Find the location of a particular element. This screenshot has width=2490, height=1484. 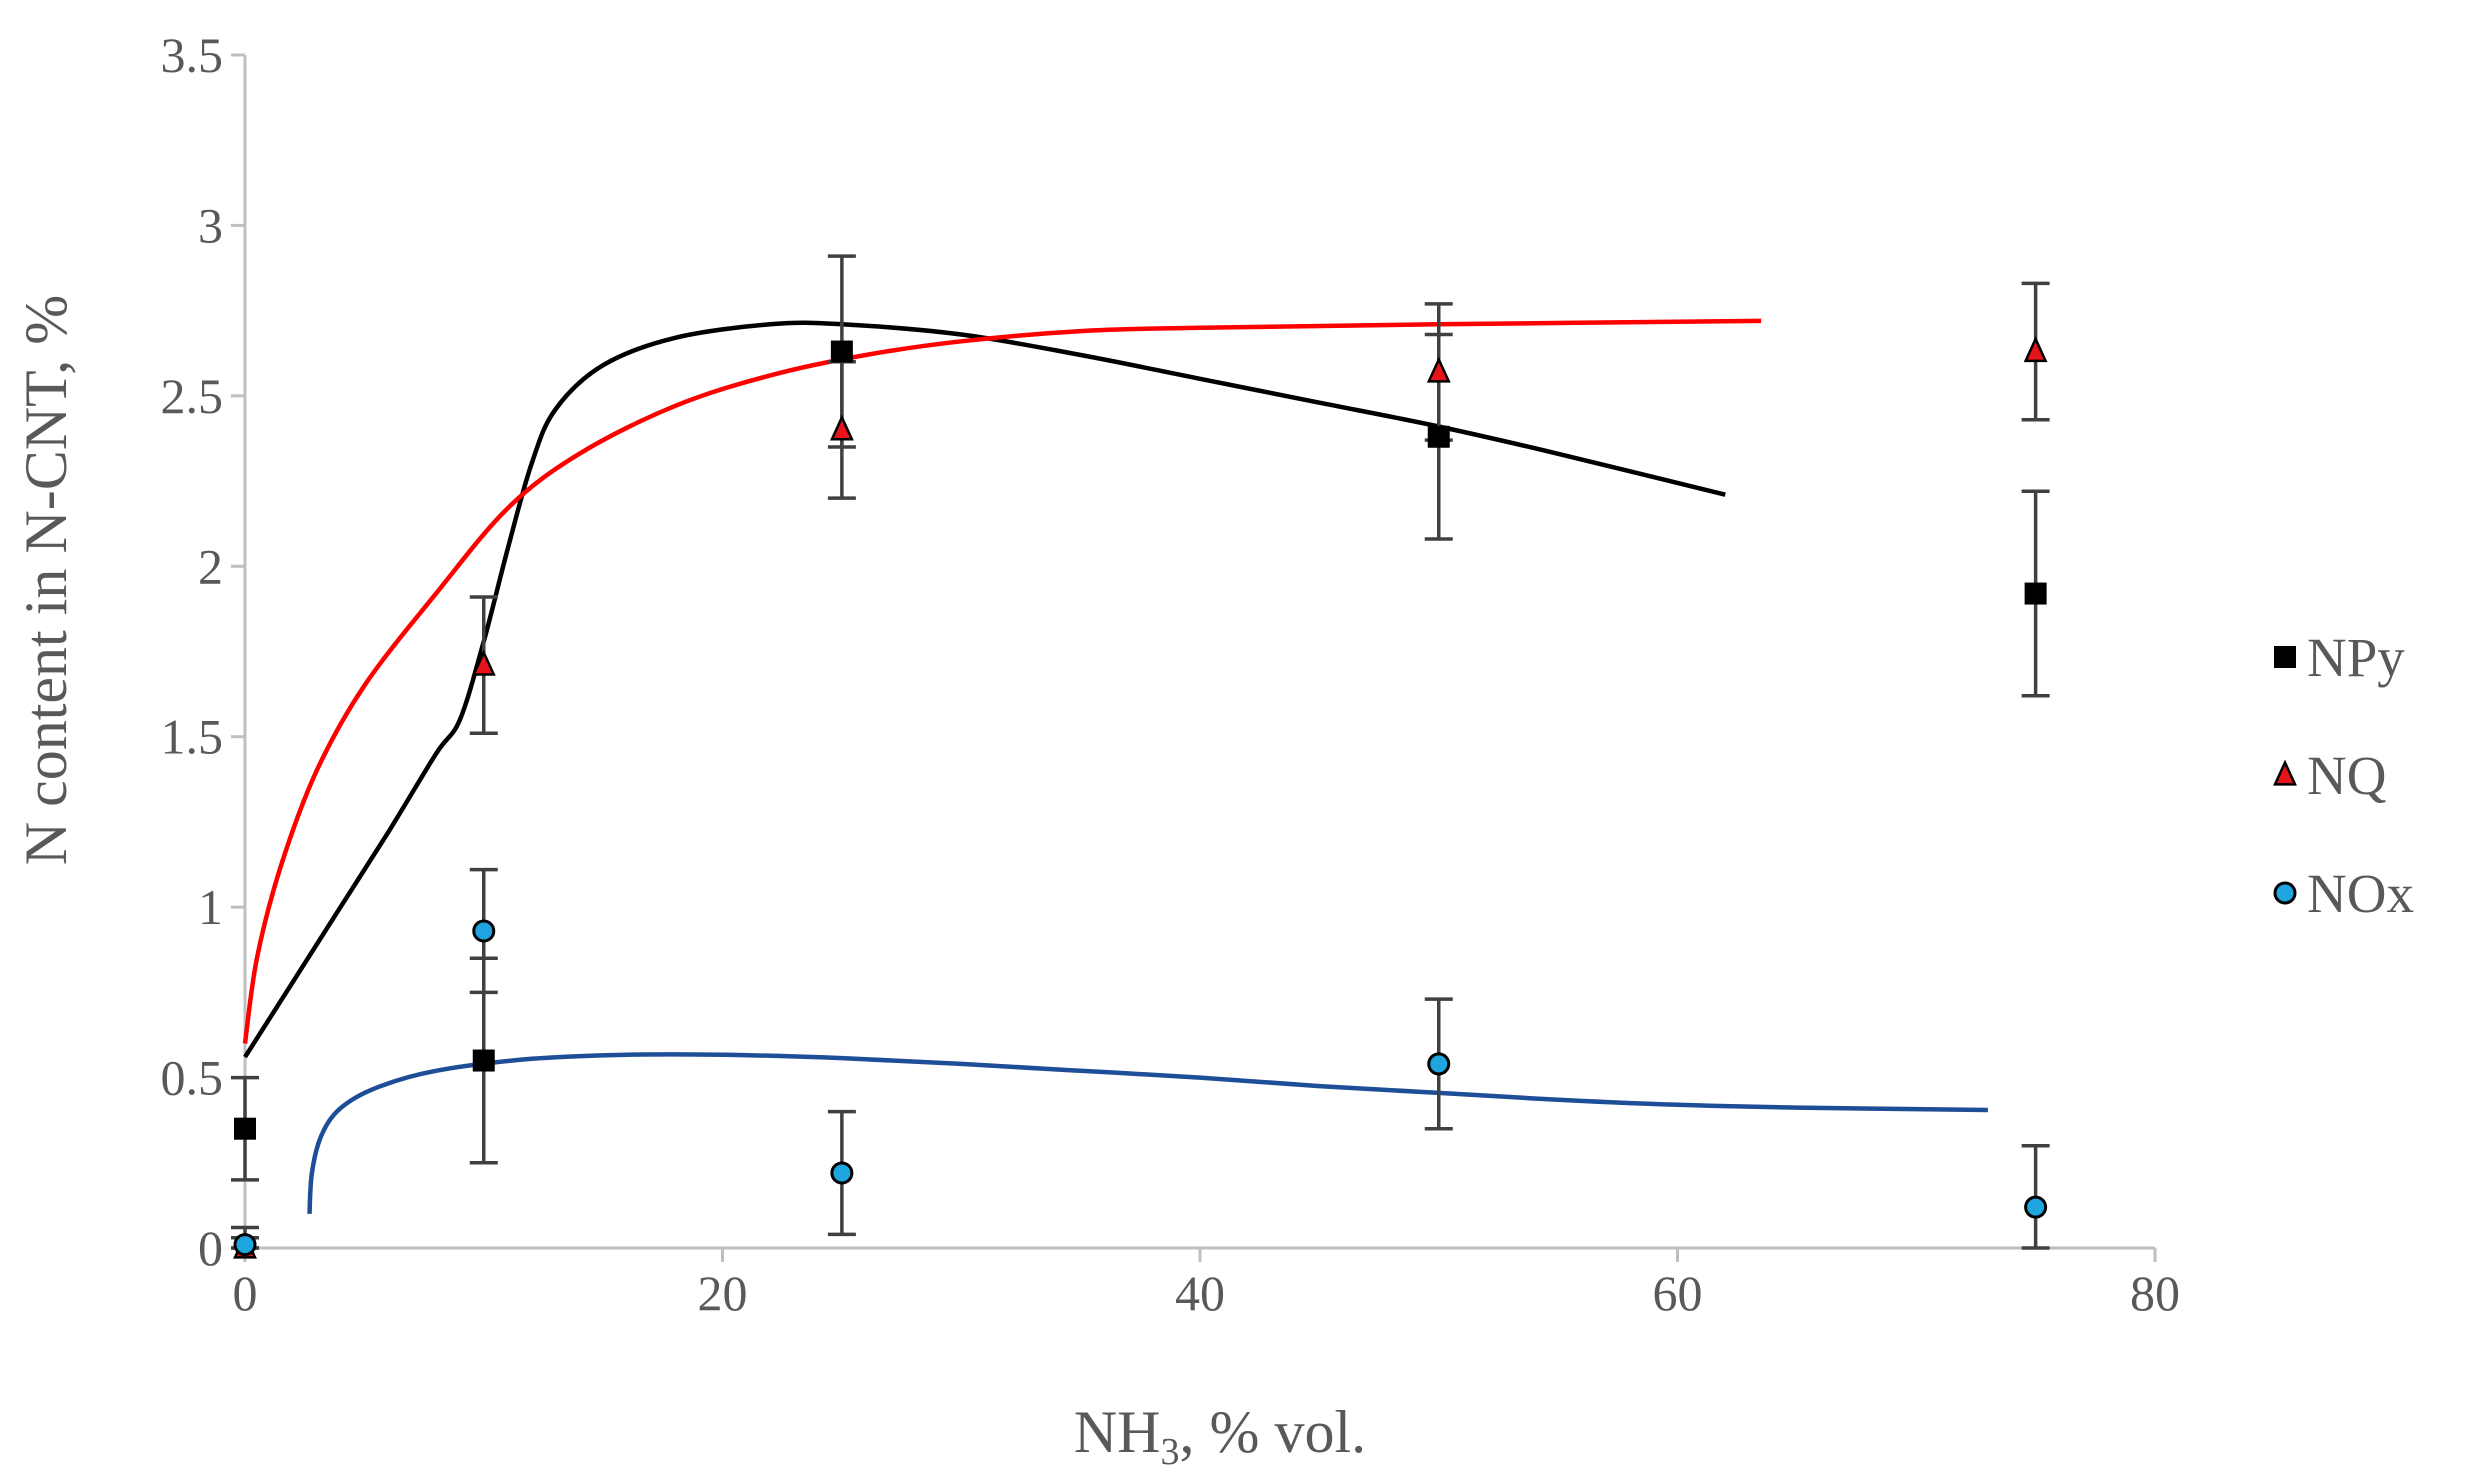

x-tick-label: 80 is located at coordinates (2155, 1293).